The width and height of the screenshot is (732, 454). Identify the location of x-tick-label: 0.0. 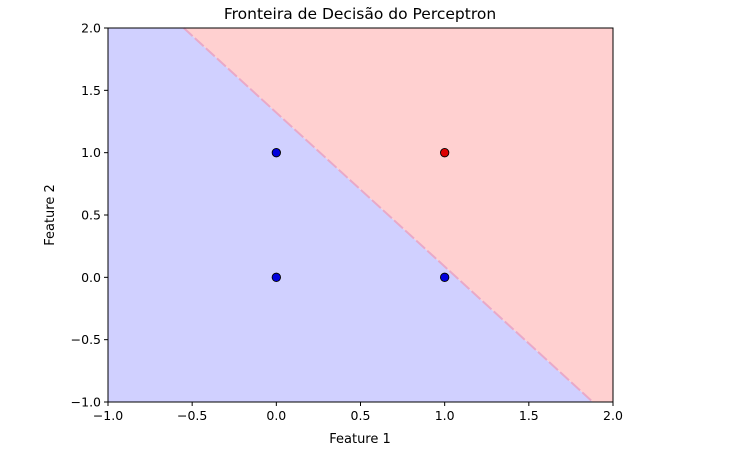
(276, 415).